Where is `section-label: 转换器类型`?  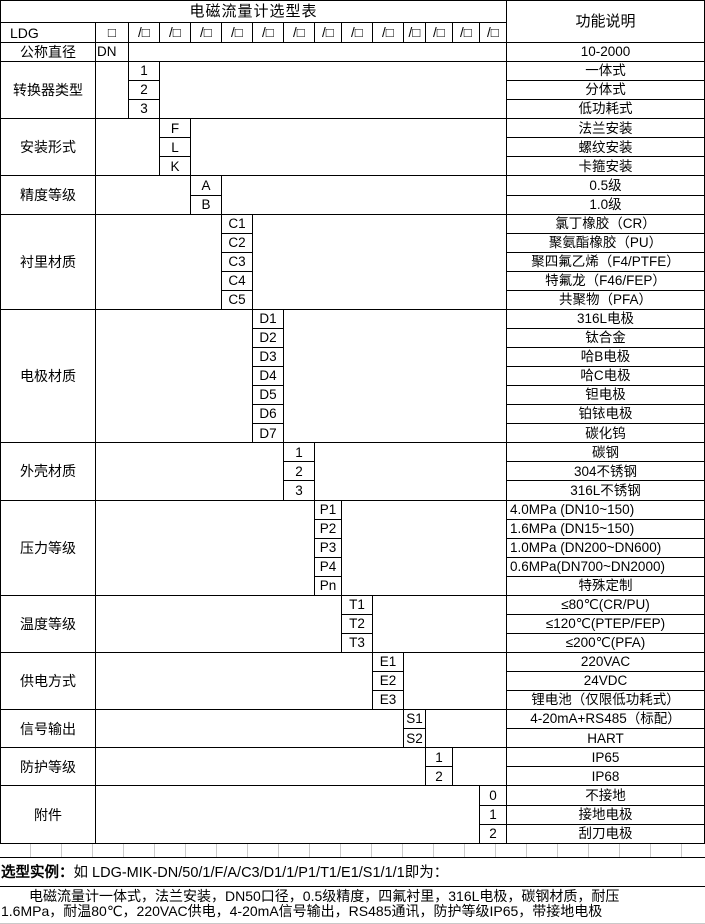 section-label: 转换器类型 is located at coordinates (48, 89).